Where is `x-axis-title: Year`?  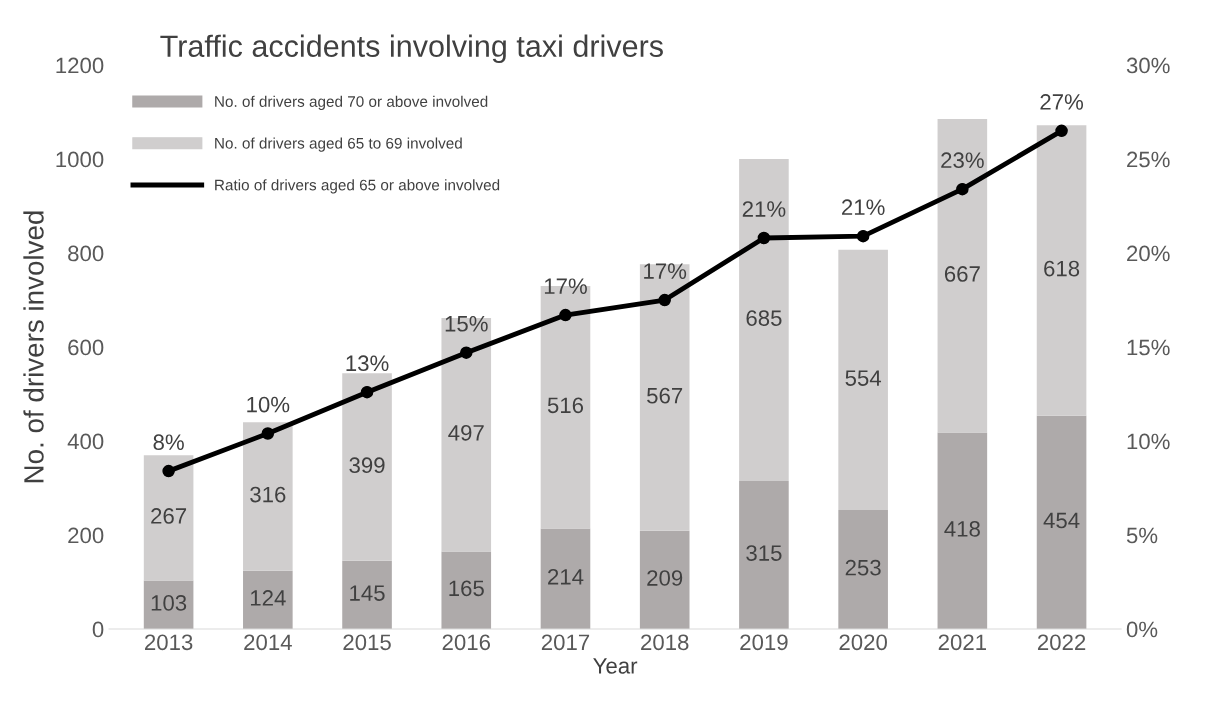
x-axis-title: Year is located at coordinates (615, 666).